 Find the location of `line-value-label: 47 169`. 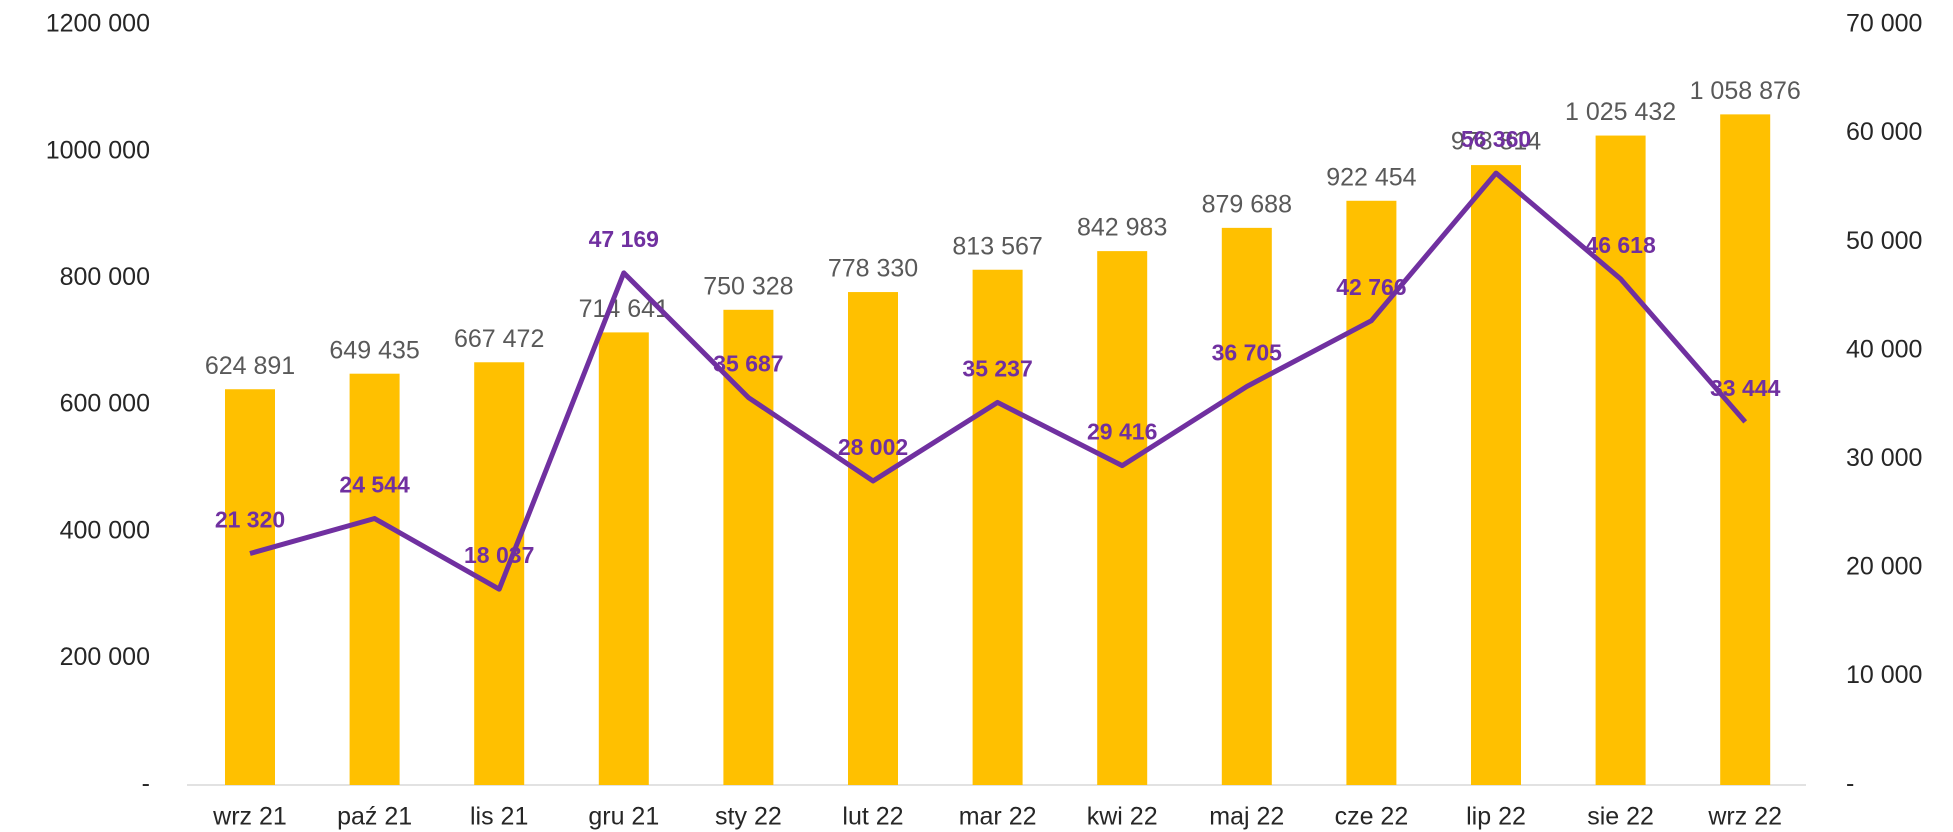

line-value-label: 47 169 is located at coordinates (624, 239).